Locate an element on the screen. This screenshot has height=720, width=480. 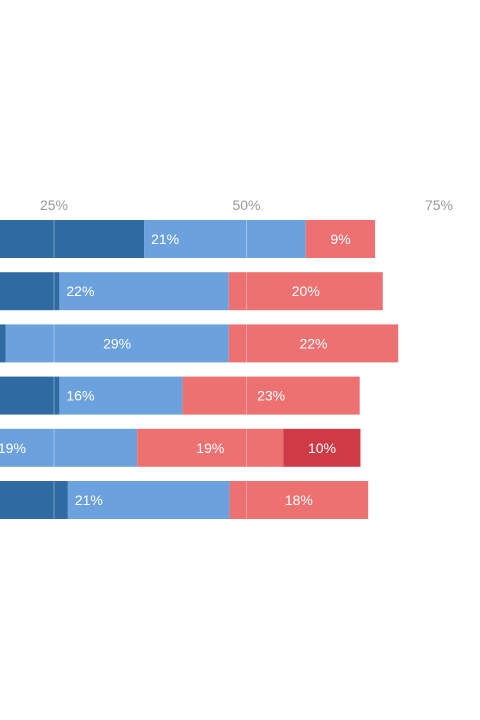
bar-value-label: 23% is located at coordinates (271, 396).